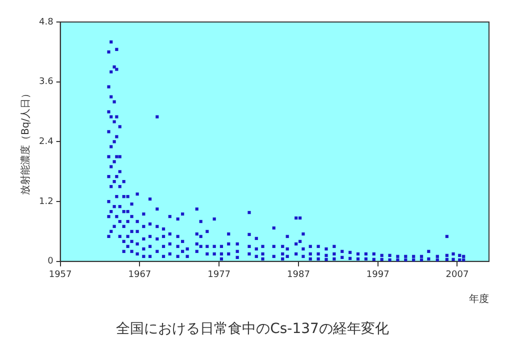  I want to click on x-tick-label: 1957, so click(60, 275).